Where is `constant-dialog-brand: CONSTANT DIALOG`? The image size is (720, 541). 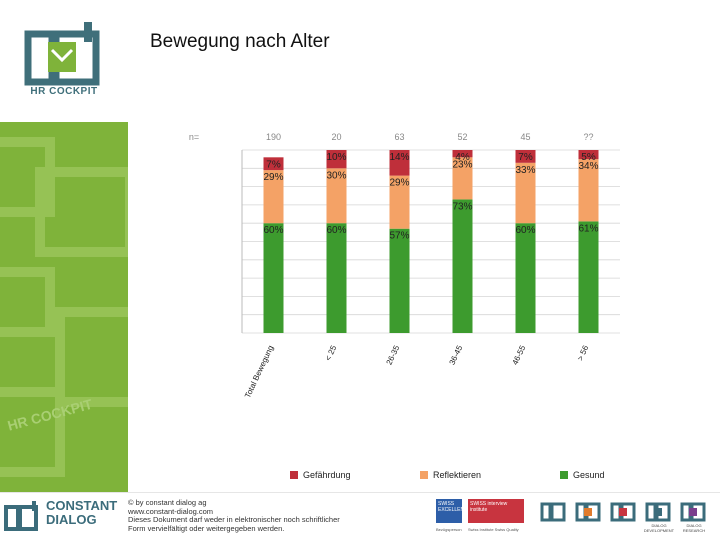 constant-dialog-brand: CONSTANT DIALOG is located at coordinates (81, 513).